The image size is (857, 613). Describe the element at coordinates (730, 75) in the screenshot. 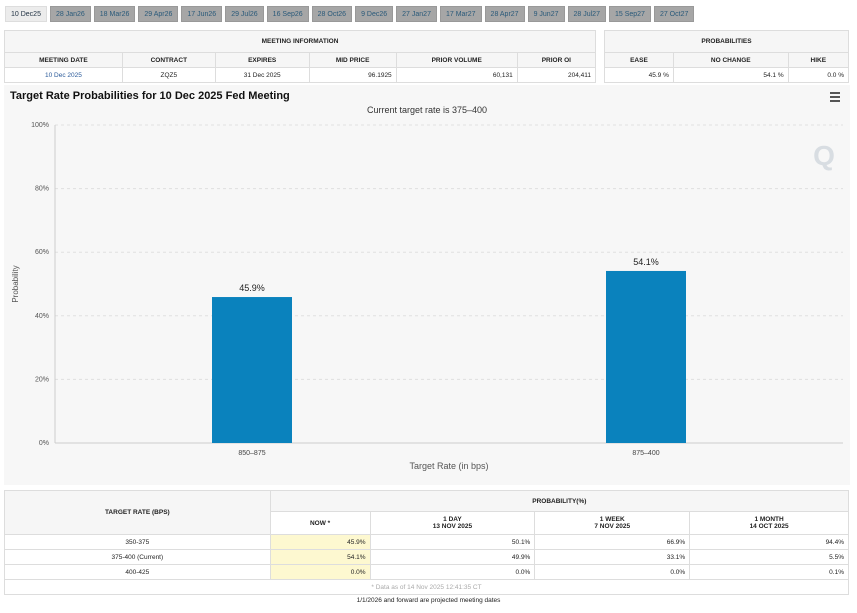

I see `cell: 54.1 %` at that location.